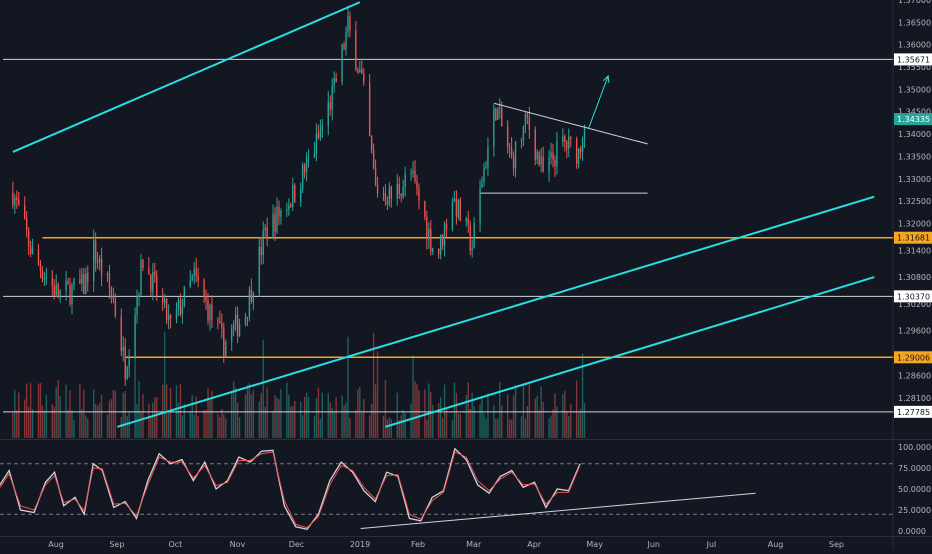 This screenshot has width=932, height=554. What do you see at coordinates (534, 544) in the screenshot?
I see `time-tick-label: Apr` at bounding box center [534, 544].